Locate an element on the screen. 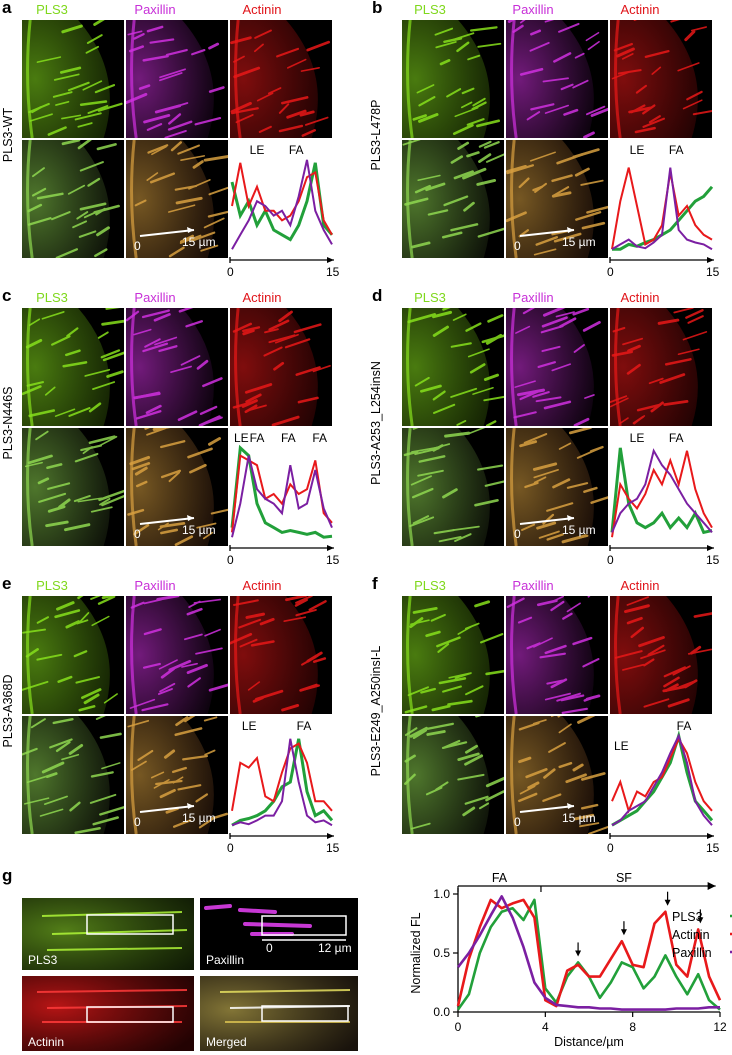 The image size is (732, 1055). merged-image-e: 0 15 µm is located at coordinates (177, 775).